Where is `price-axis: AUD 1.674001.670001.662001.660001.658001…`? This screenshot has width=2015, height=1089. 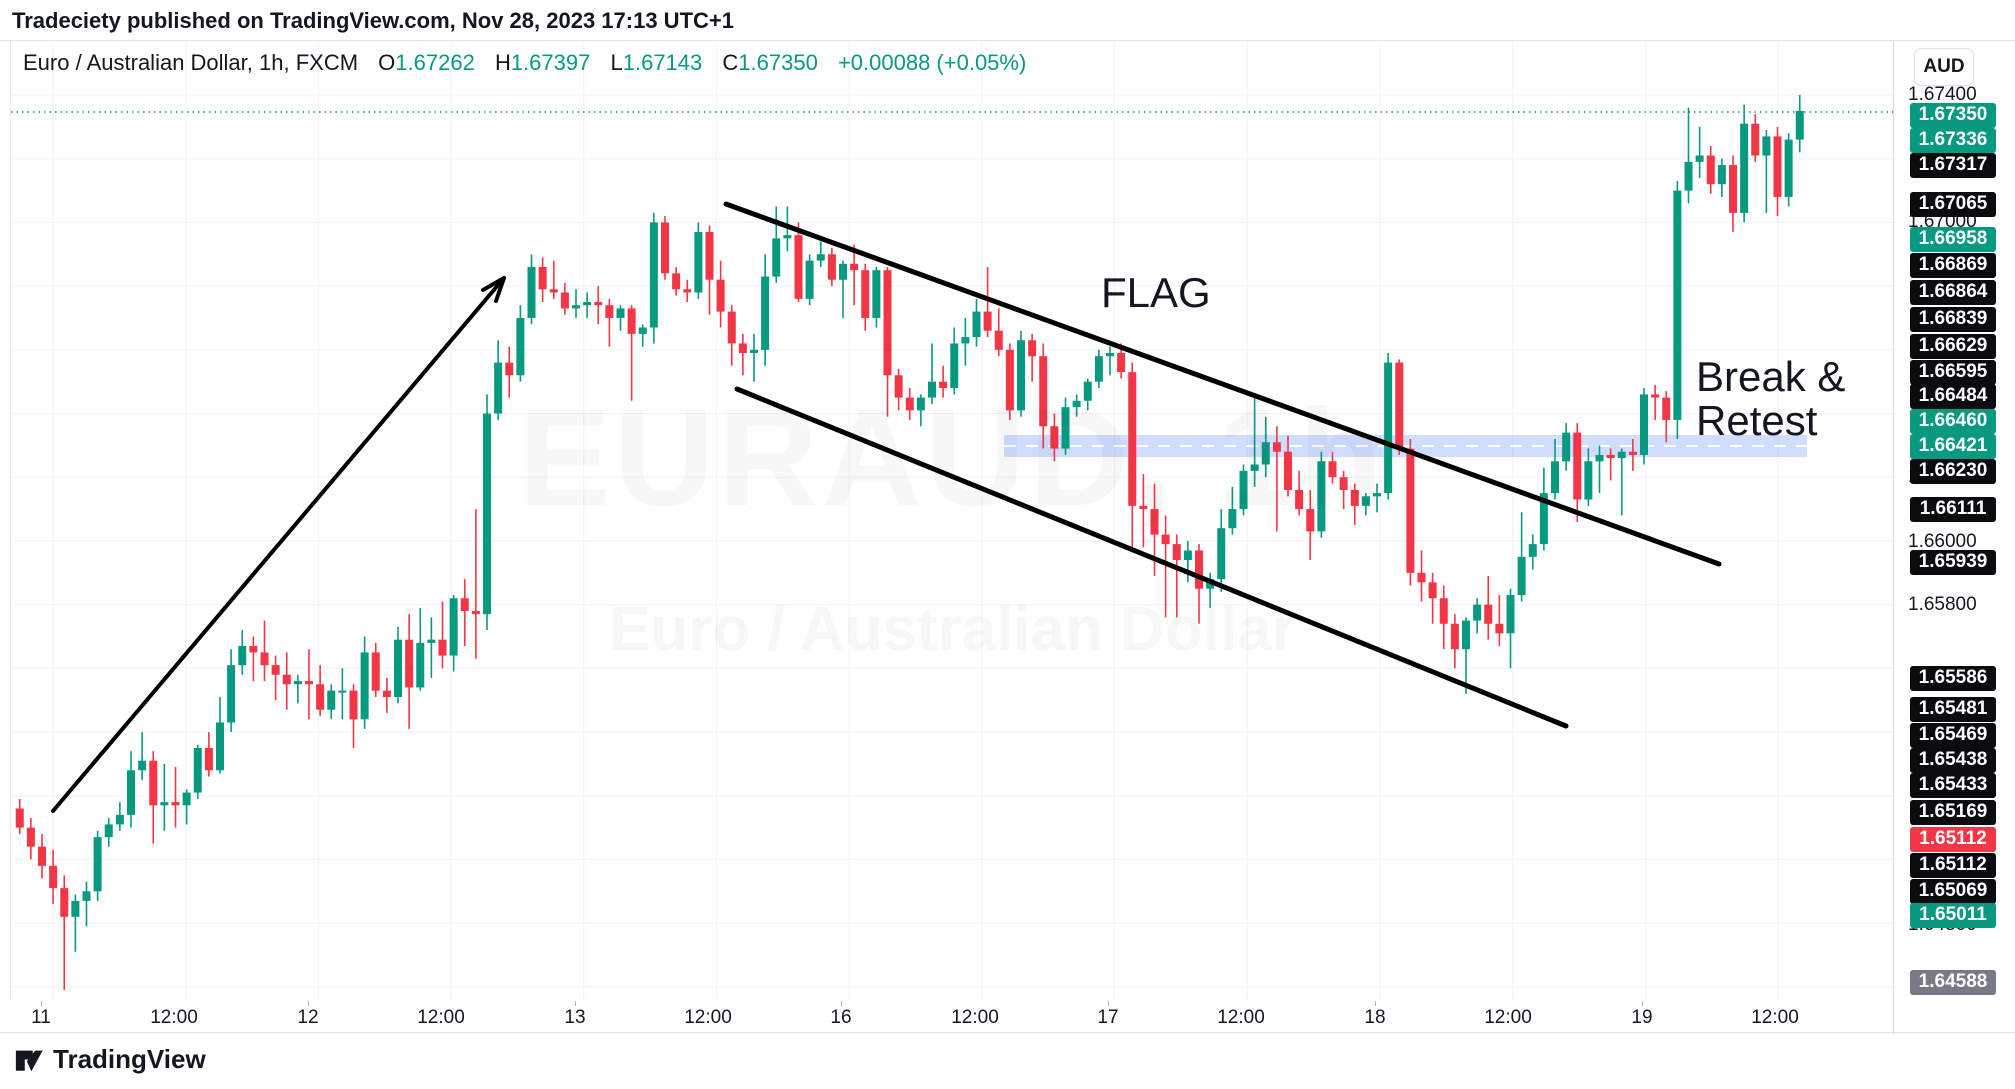
price-axis: AUD 1.674001.670001.662001.660001.658001… is located at coordinates (1954, 537).